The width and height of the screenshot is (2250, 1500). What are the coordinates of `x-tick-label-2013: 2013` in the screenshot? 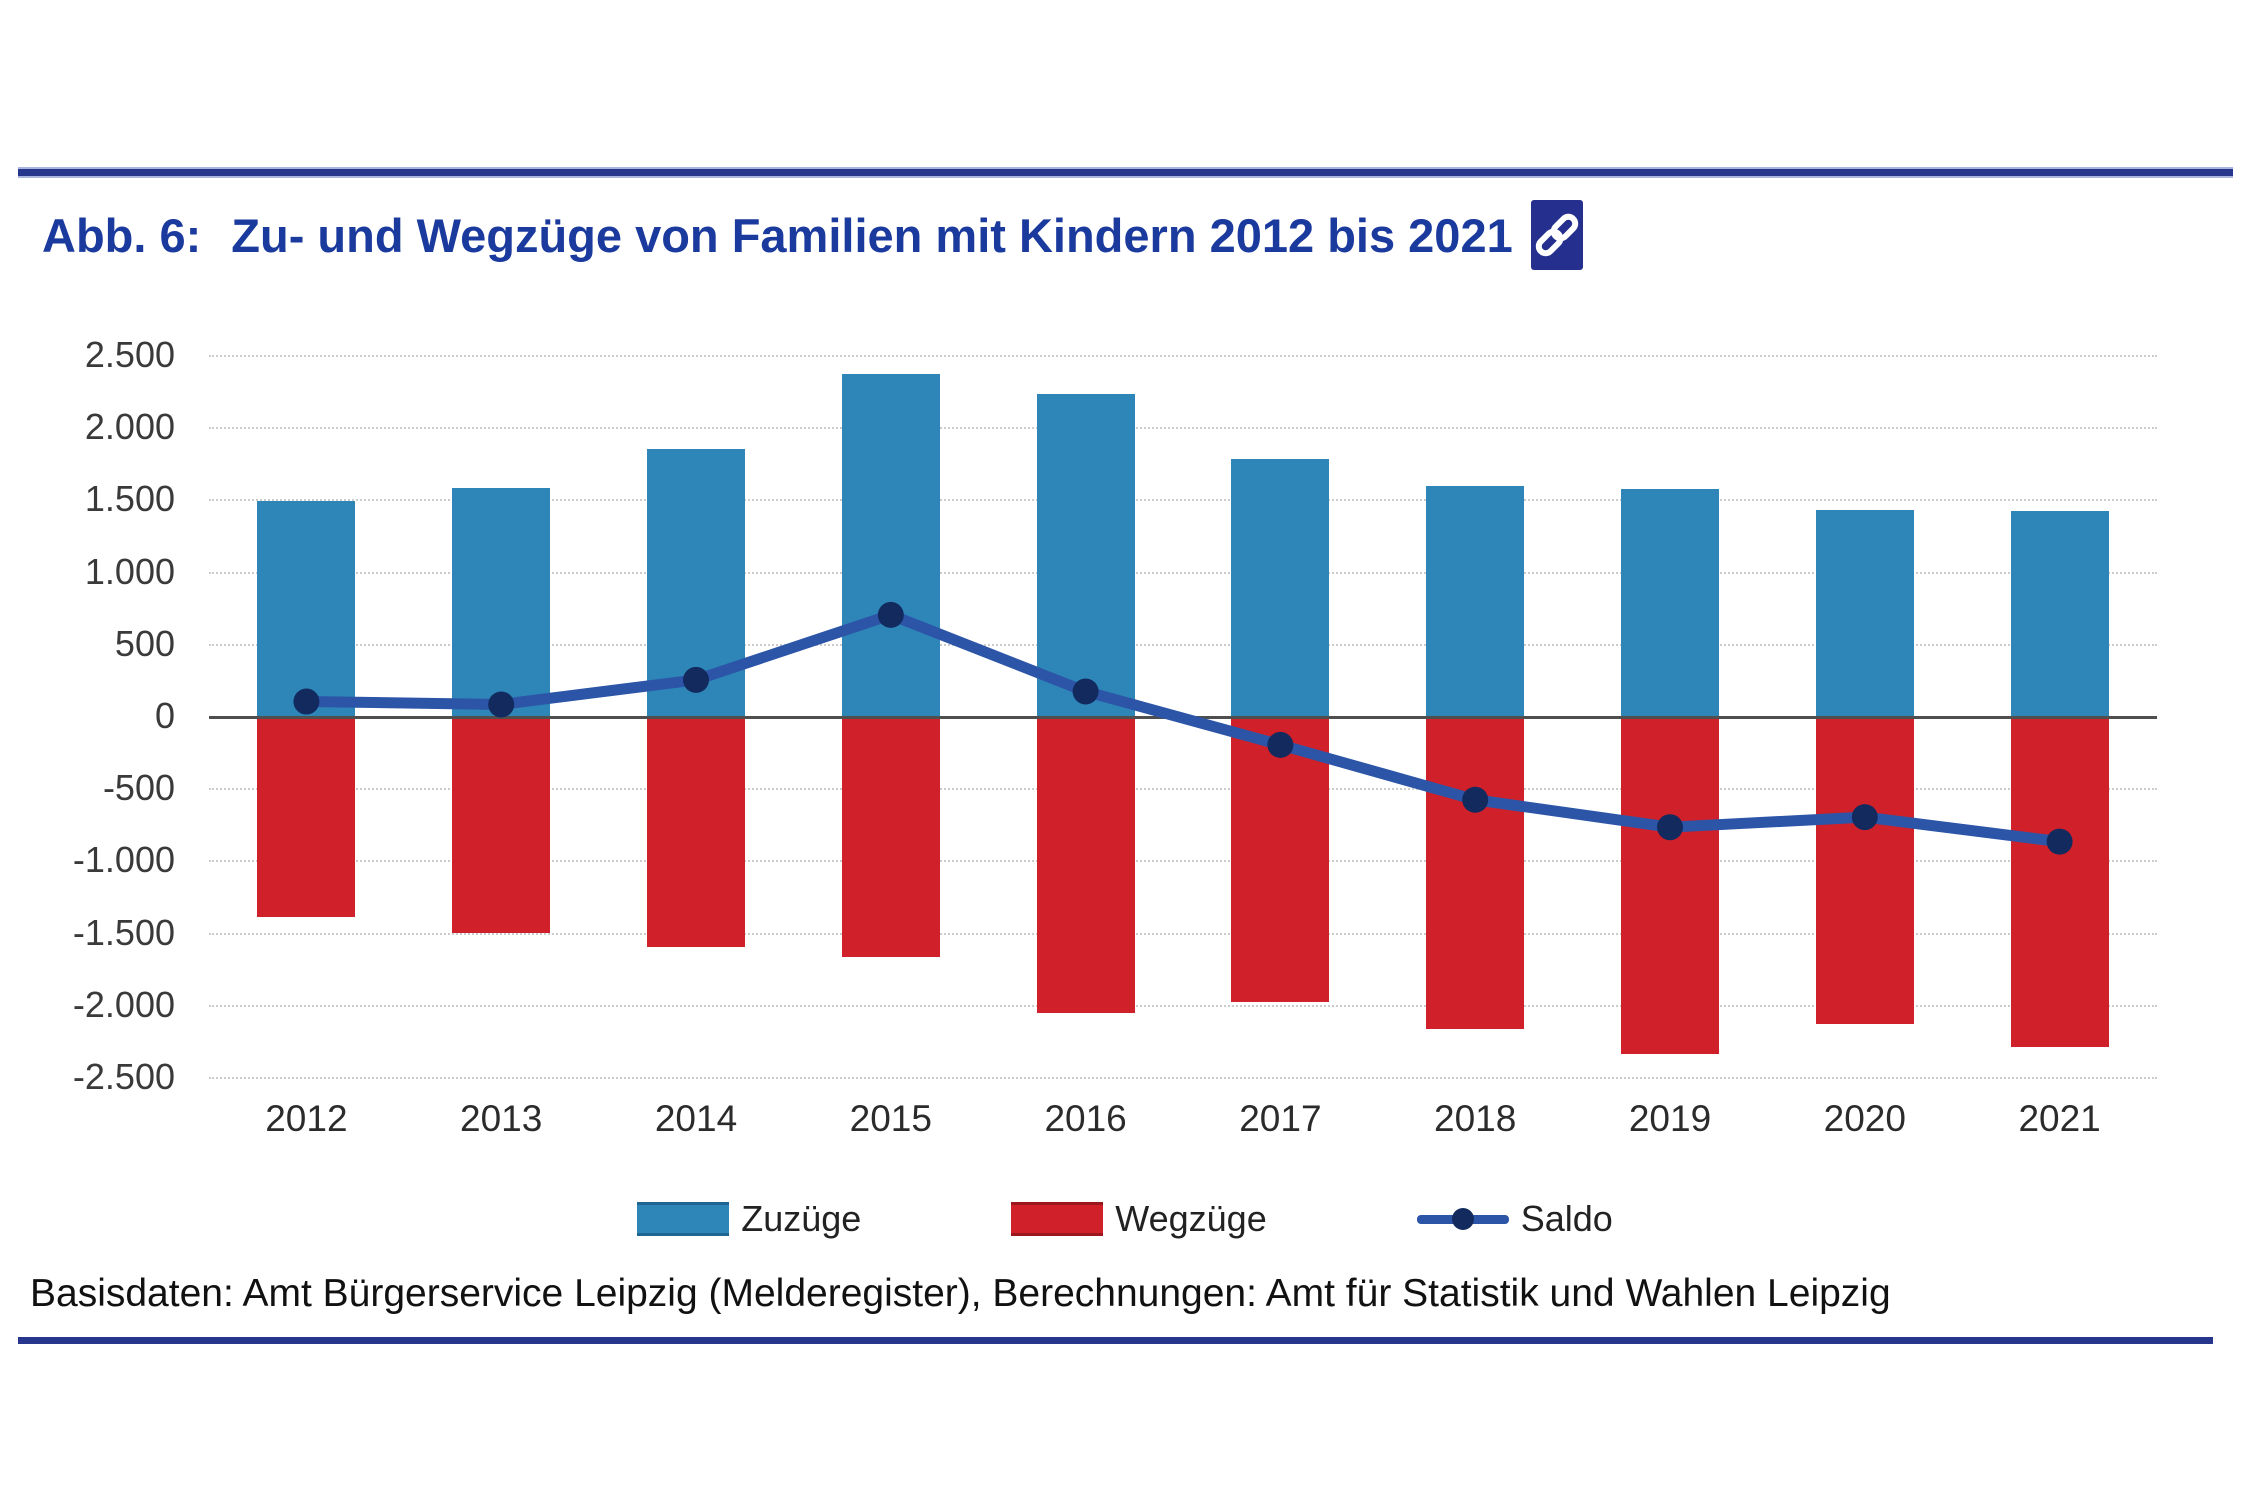 It's located at (501, 1118).